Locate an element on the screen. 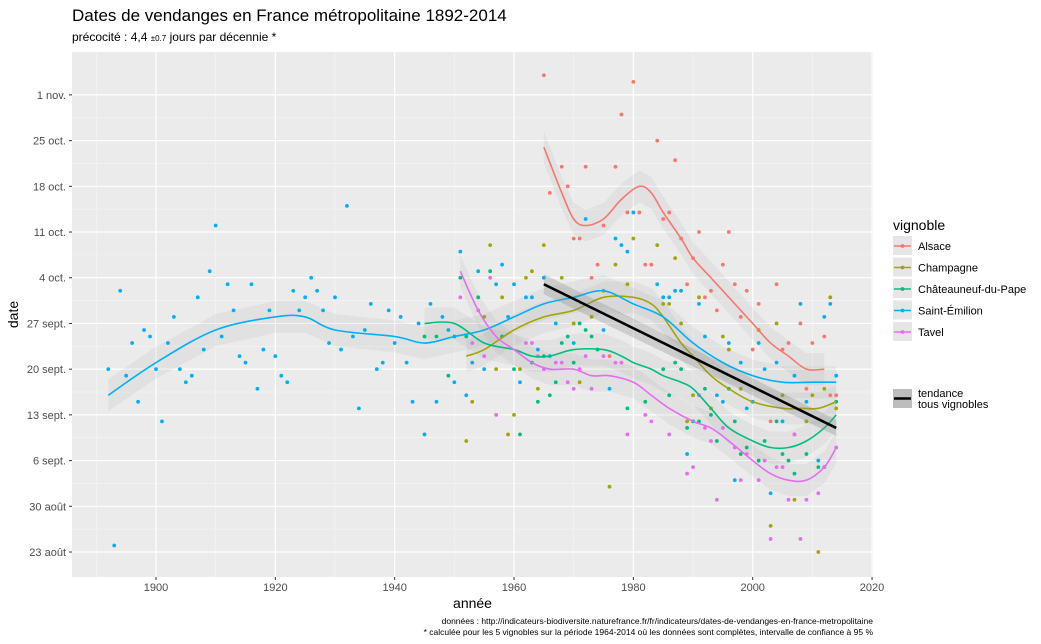  y-tick-label: 13 sept. is located at coordinates (46, 416).